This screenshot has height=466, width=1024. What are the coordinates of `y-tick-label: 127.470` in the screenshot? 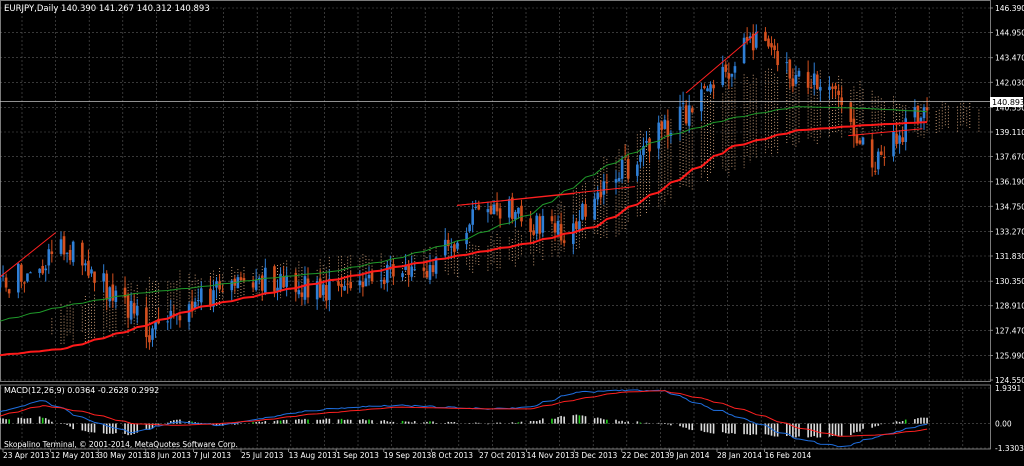 It's located at (1009, 330).